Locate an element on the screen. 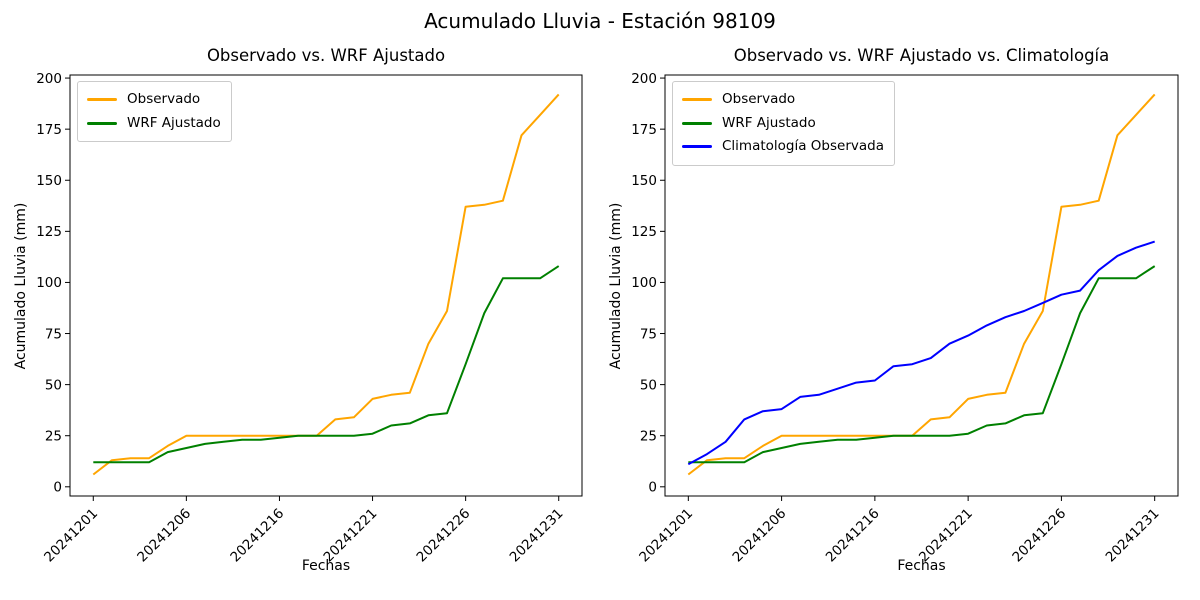  climatolog-a-observada-line-chart1 is located at coordinates (921, 353).